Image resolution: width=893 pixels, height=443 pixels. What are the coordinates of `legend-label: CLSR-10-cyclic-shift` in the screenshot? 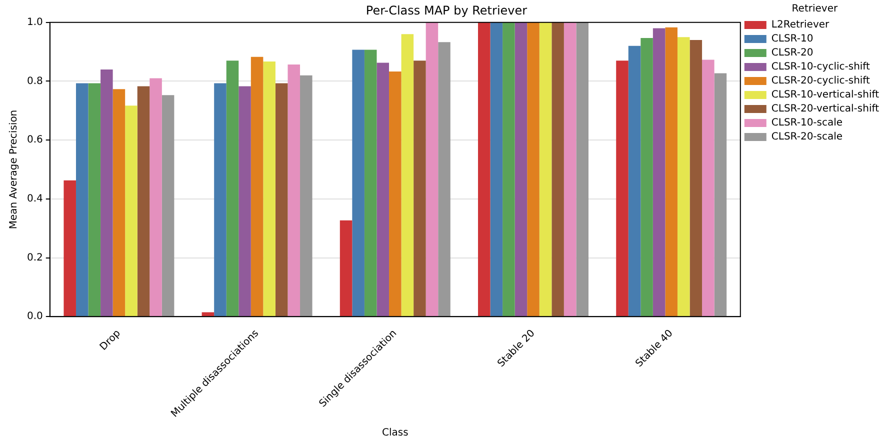 It's located at (820, 67).